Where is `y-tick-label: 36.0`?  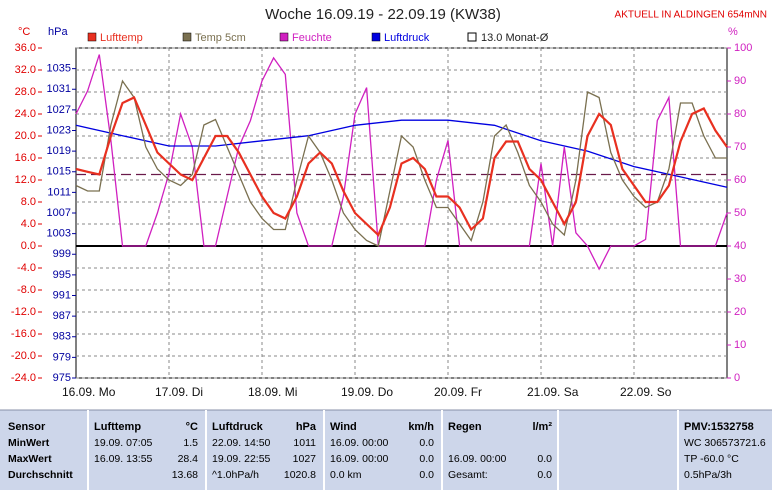
y-tick-label: 36.0 is located at coordinates (25, 48).